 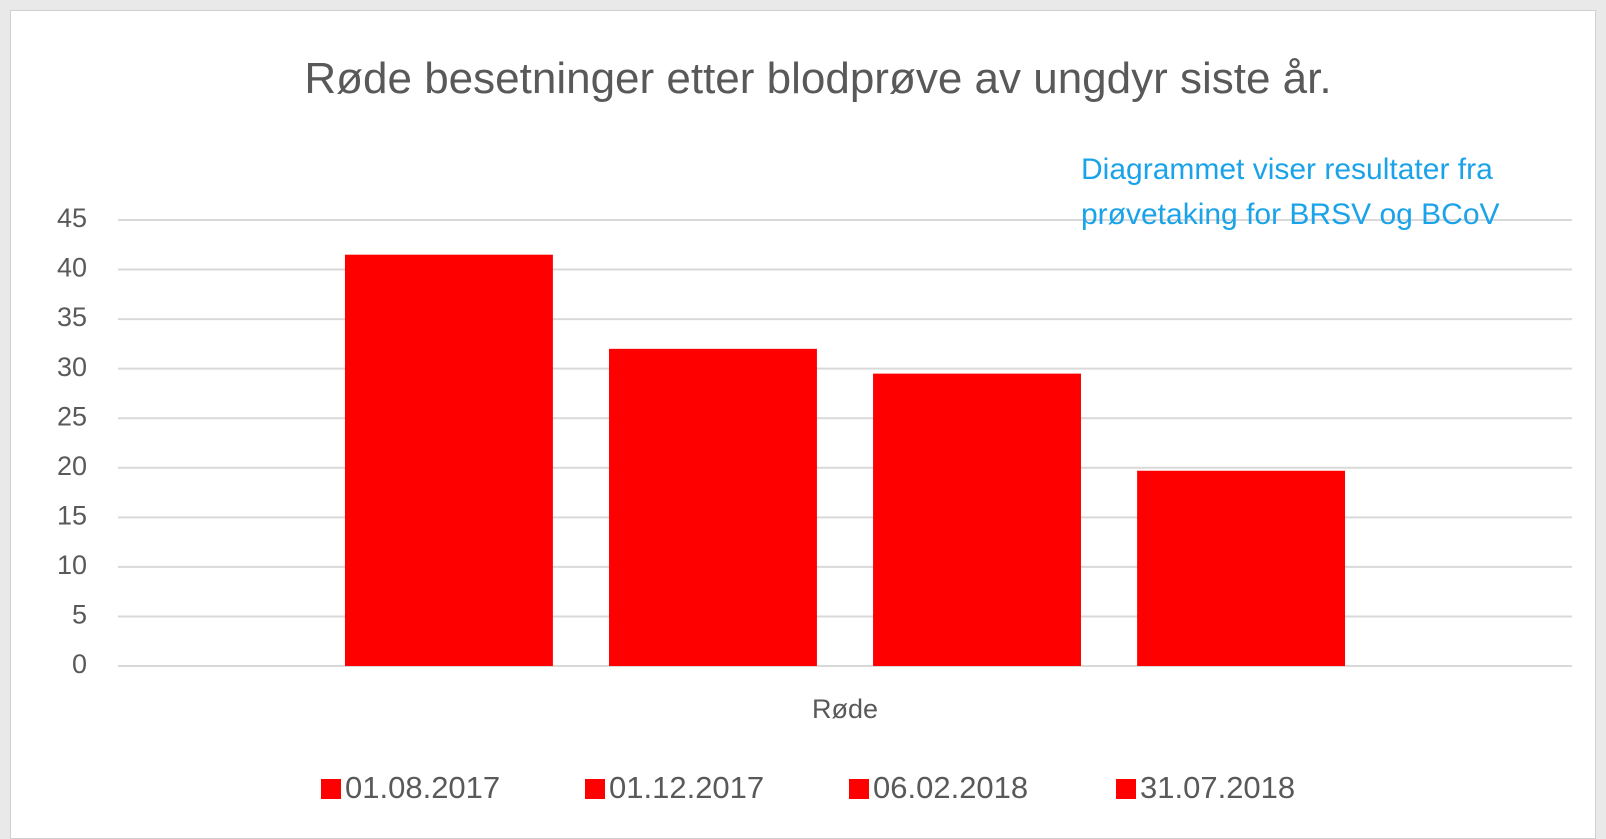 What do you see at coordinates (72, 268) in the screenshot?
I see `y-tick-label: 40` at bounding box center [72, 268].